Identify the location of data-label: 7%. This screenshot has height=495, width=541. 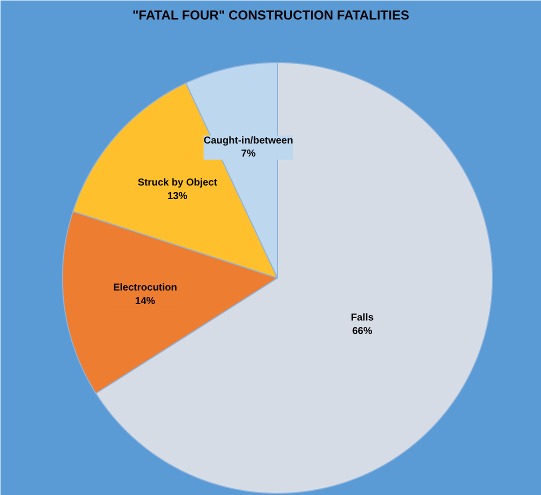
(248, 154).